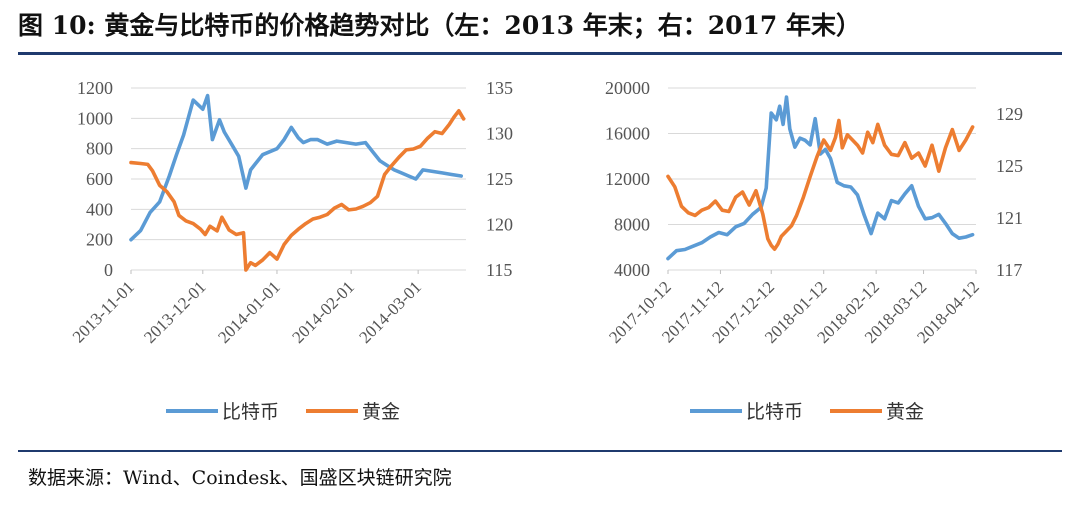 The width and height of the screenshot is (1080, 510). Describe the element at coordinates (499, 88) in the screenshot. I see `y-right-tick-label: 135` at that location.